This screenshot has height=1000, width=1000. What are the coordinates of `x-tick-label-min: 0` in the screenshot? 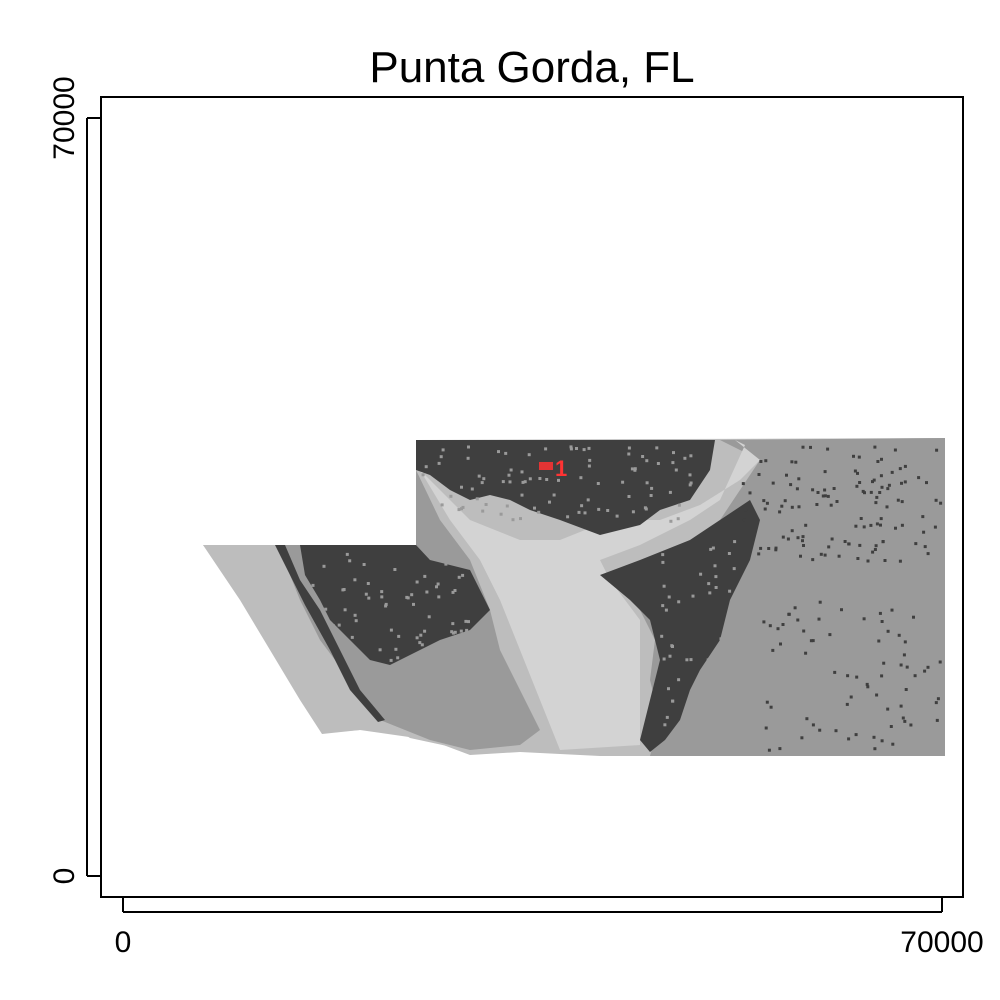 It's located at (123, 942).